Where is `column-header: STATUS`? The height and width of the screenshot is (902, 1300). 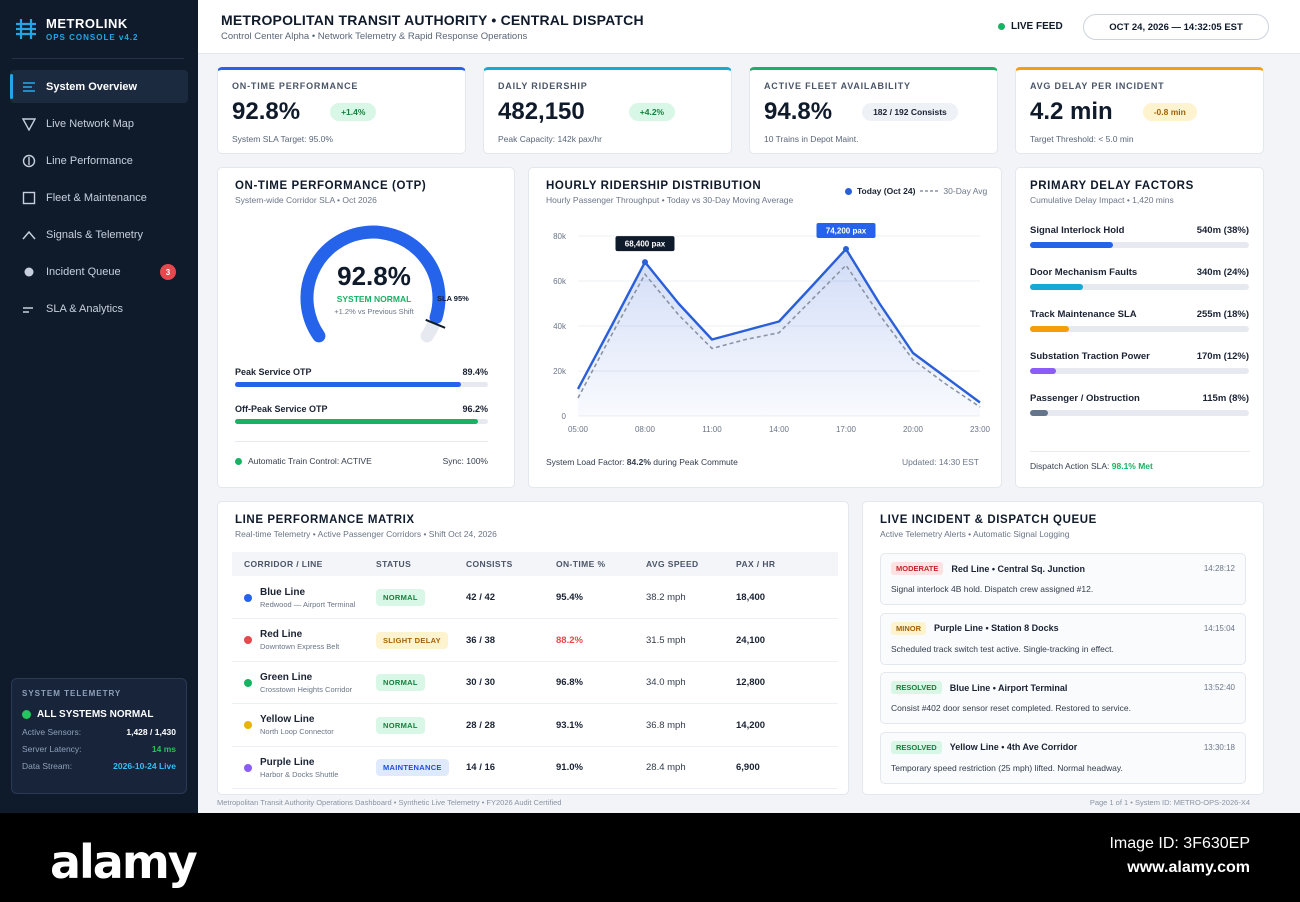
column-header: STATUS is located at coordinates (394, 564).